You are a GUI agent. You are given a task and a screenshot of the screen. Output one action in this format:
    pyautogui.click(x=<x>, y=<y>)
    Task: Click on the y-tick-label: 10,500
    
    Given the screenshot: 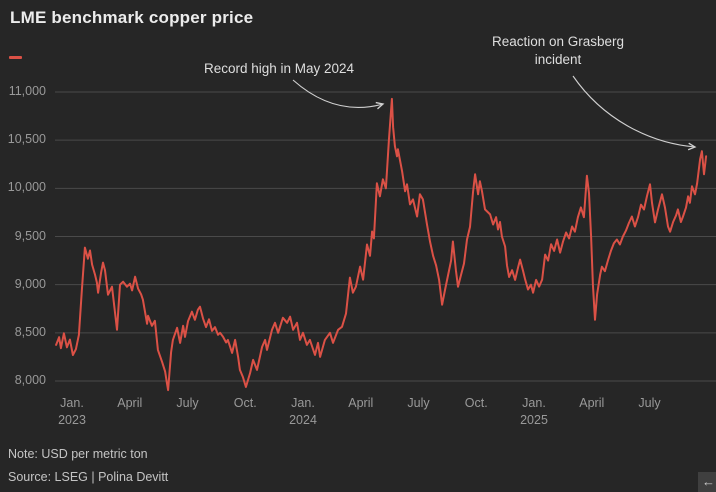 What is the action you would take?
    pyautogui.click(x=26, y=139)
    